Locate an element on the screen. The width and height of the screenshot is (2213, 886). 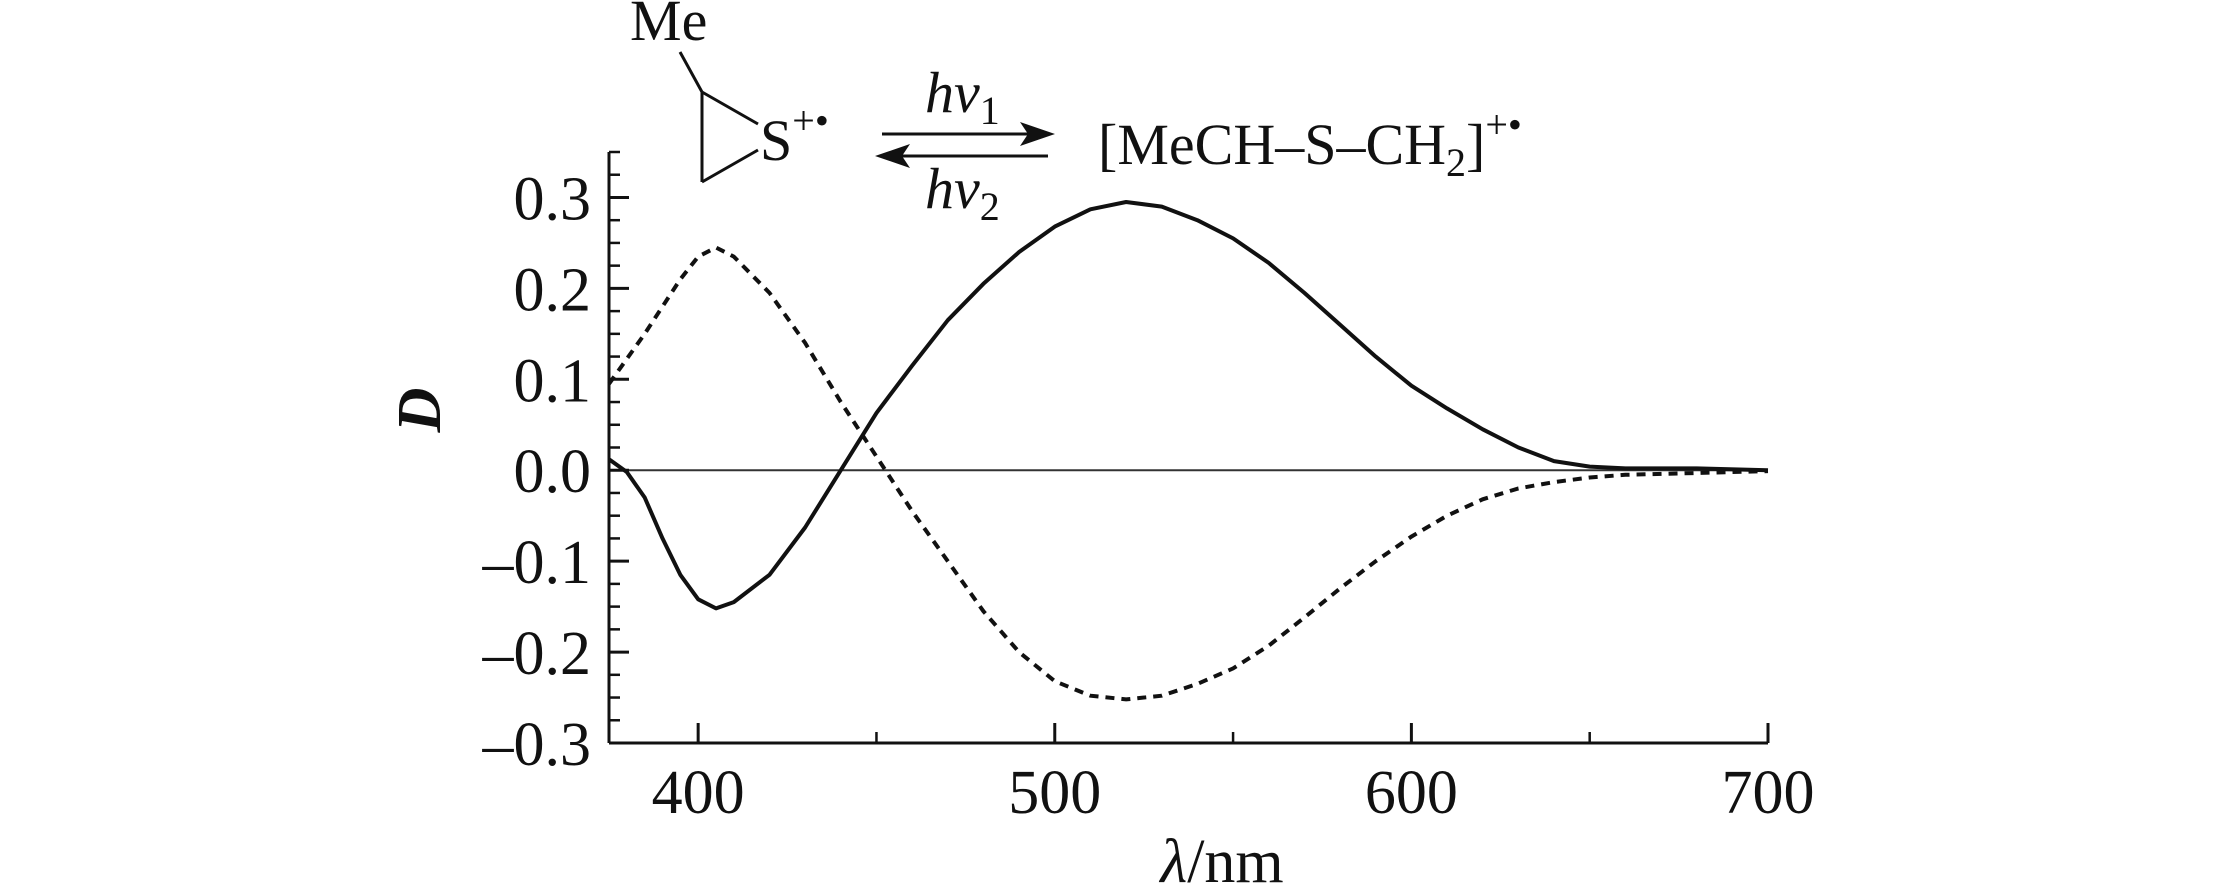
x-axis-label: λ/nm is located at coordinates (1220, 857).